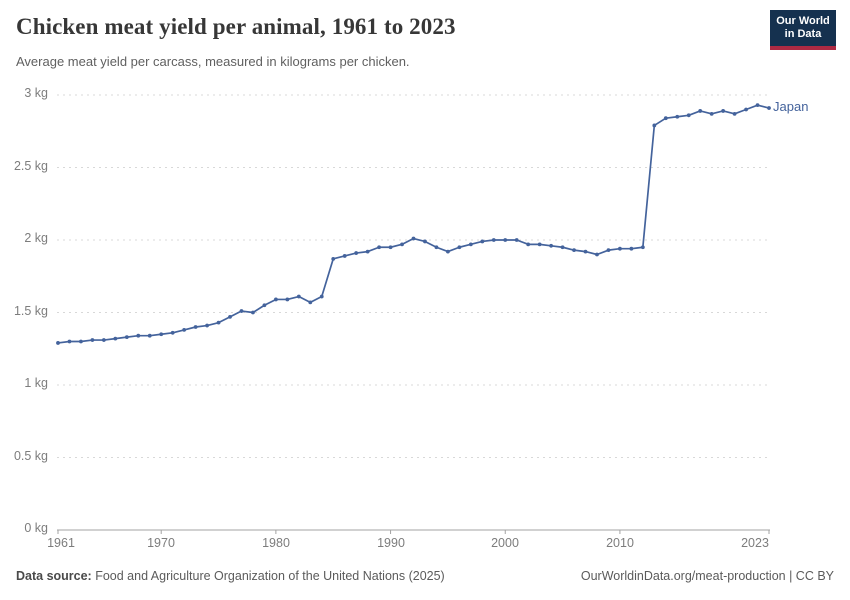  Describe the element at coordinates (391, 543) in the screenshot. I see `x-tick-label: 1990` at that location.